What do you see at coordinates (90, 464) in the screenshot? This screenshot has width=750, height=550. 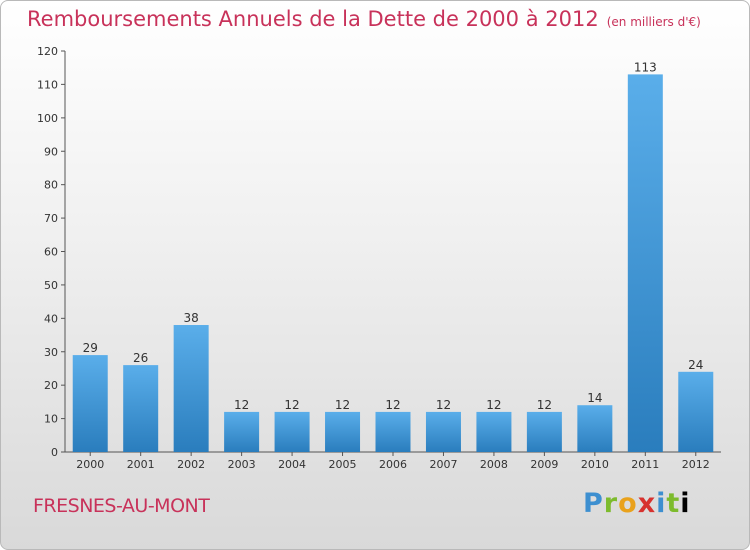 I see `x-tick-label: 2000` at bounding box center [90, 464].